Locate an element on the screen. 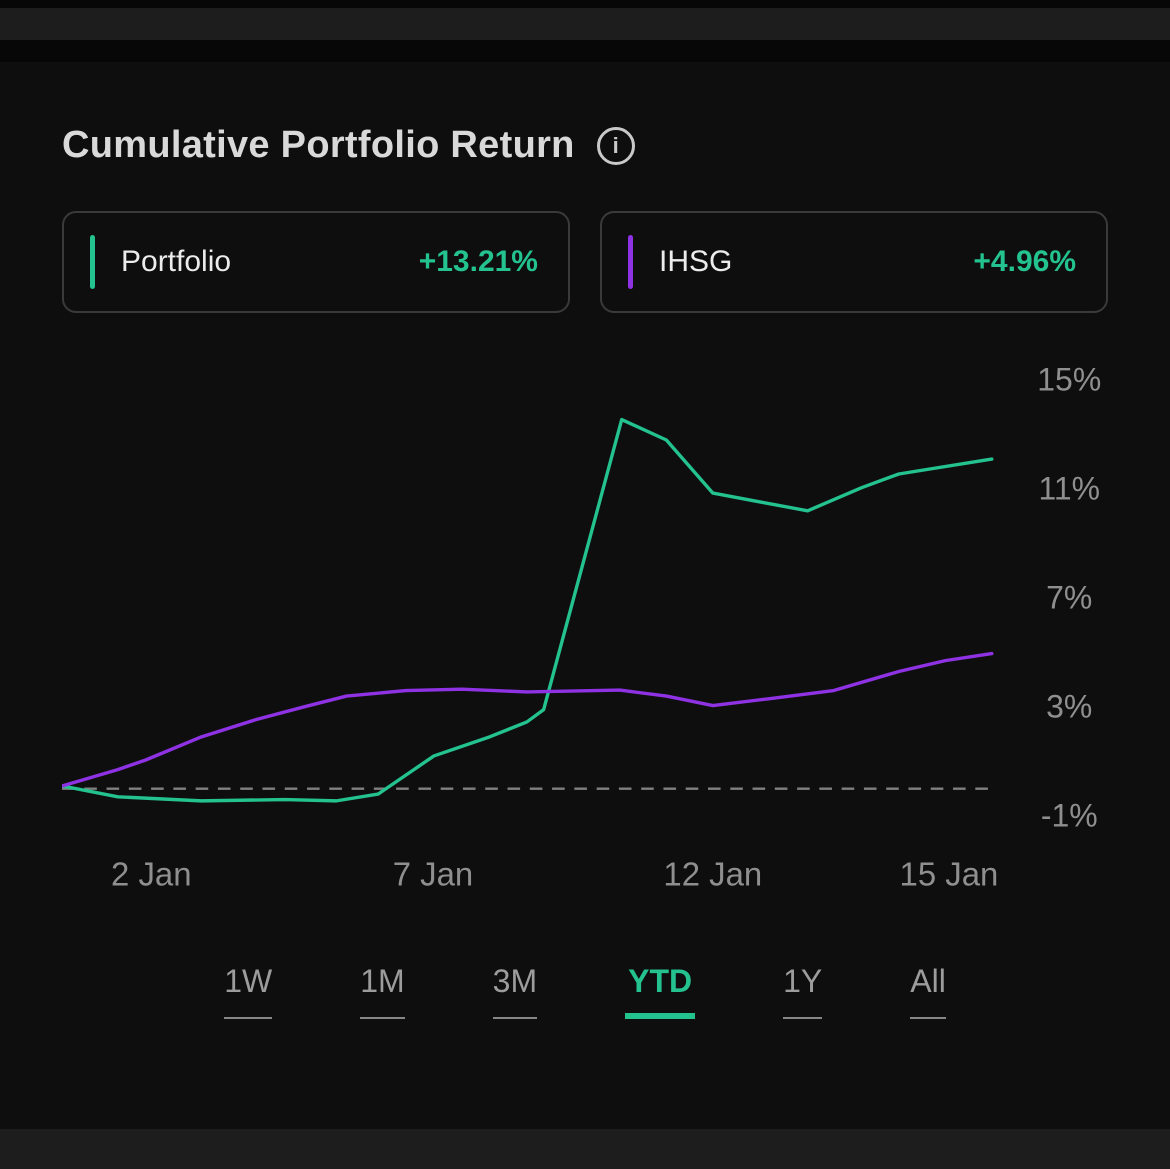 The image size is (1170, 1169). legend-cards: Portfolio +13.21% IHSG +4.96% is located at coordinates (585, 262).